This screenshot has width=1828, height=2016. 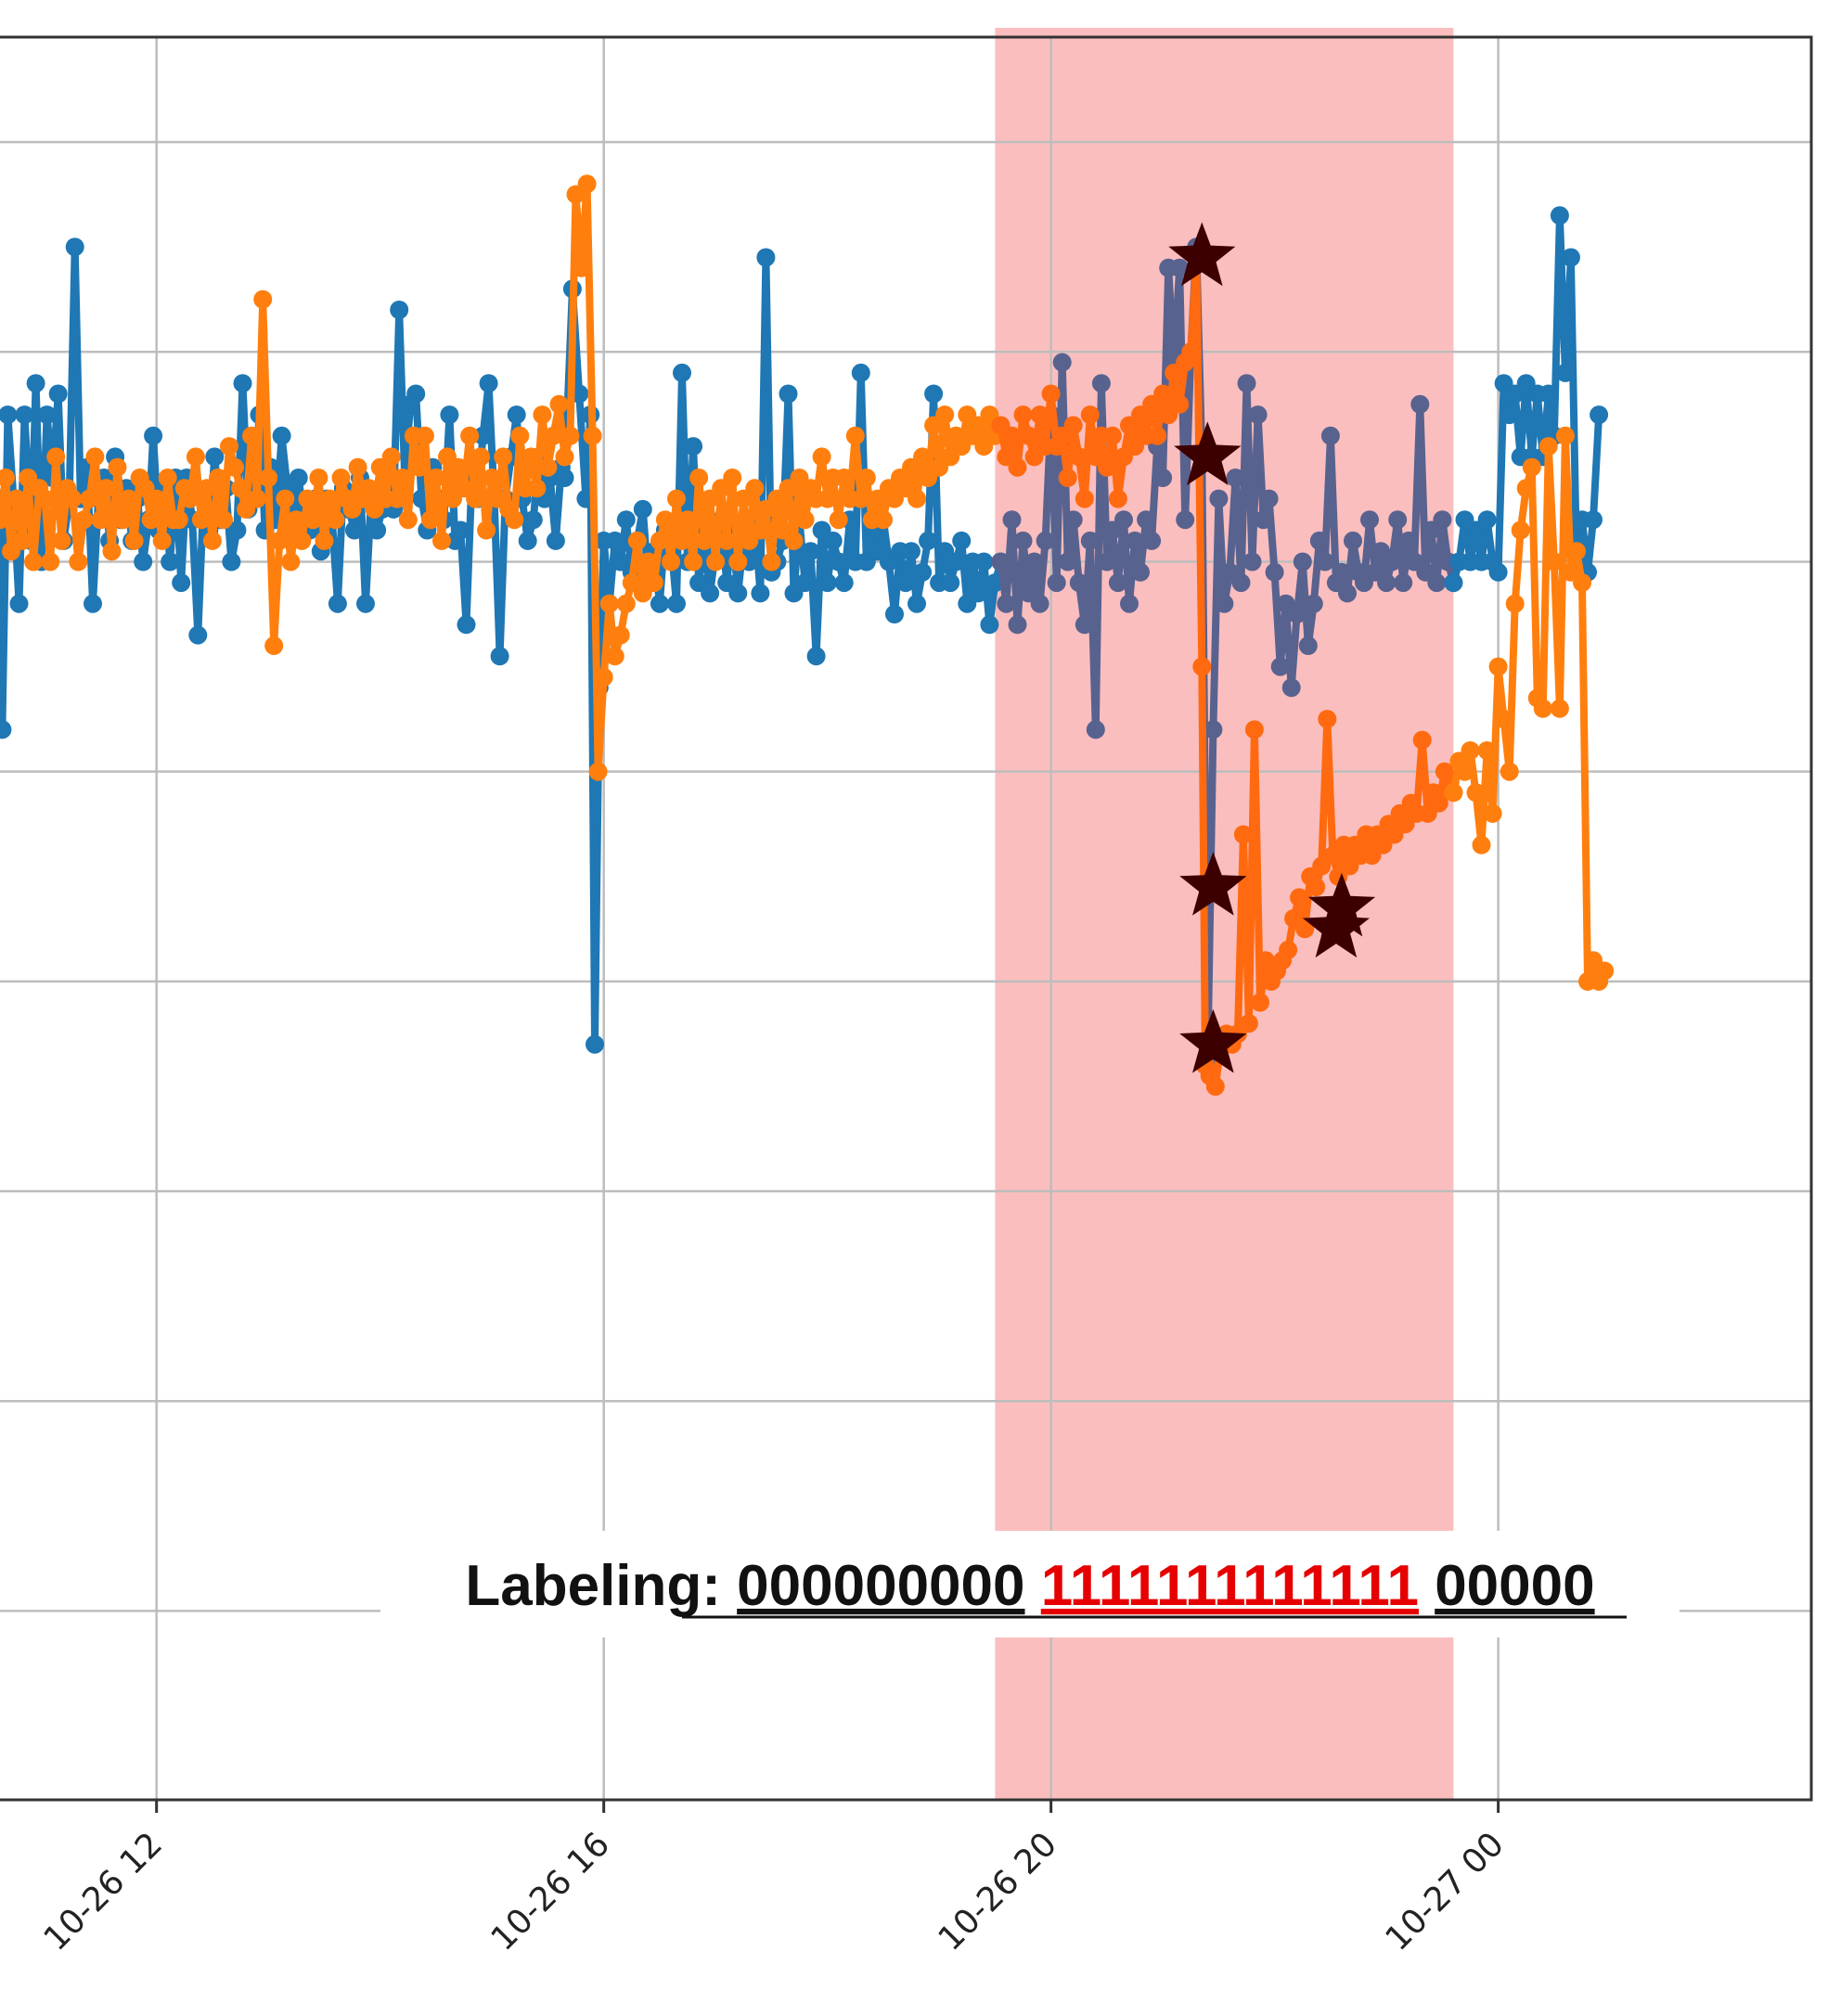 What do you see at coordinates (1030, 1584) in the screenshot?
I see `annotation-background` at bounding box center [1030, 1584].